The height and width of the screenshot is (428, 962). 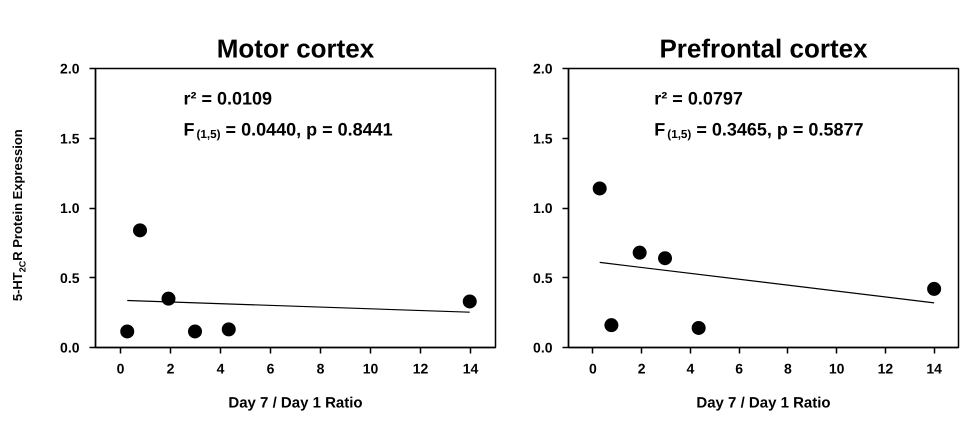 What do you see at coordinates (763, 49) in the screenshot?
I see `chart-title: Prefrontal cortex` at bounding box center [763, 49].